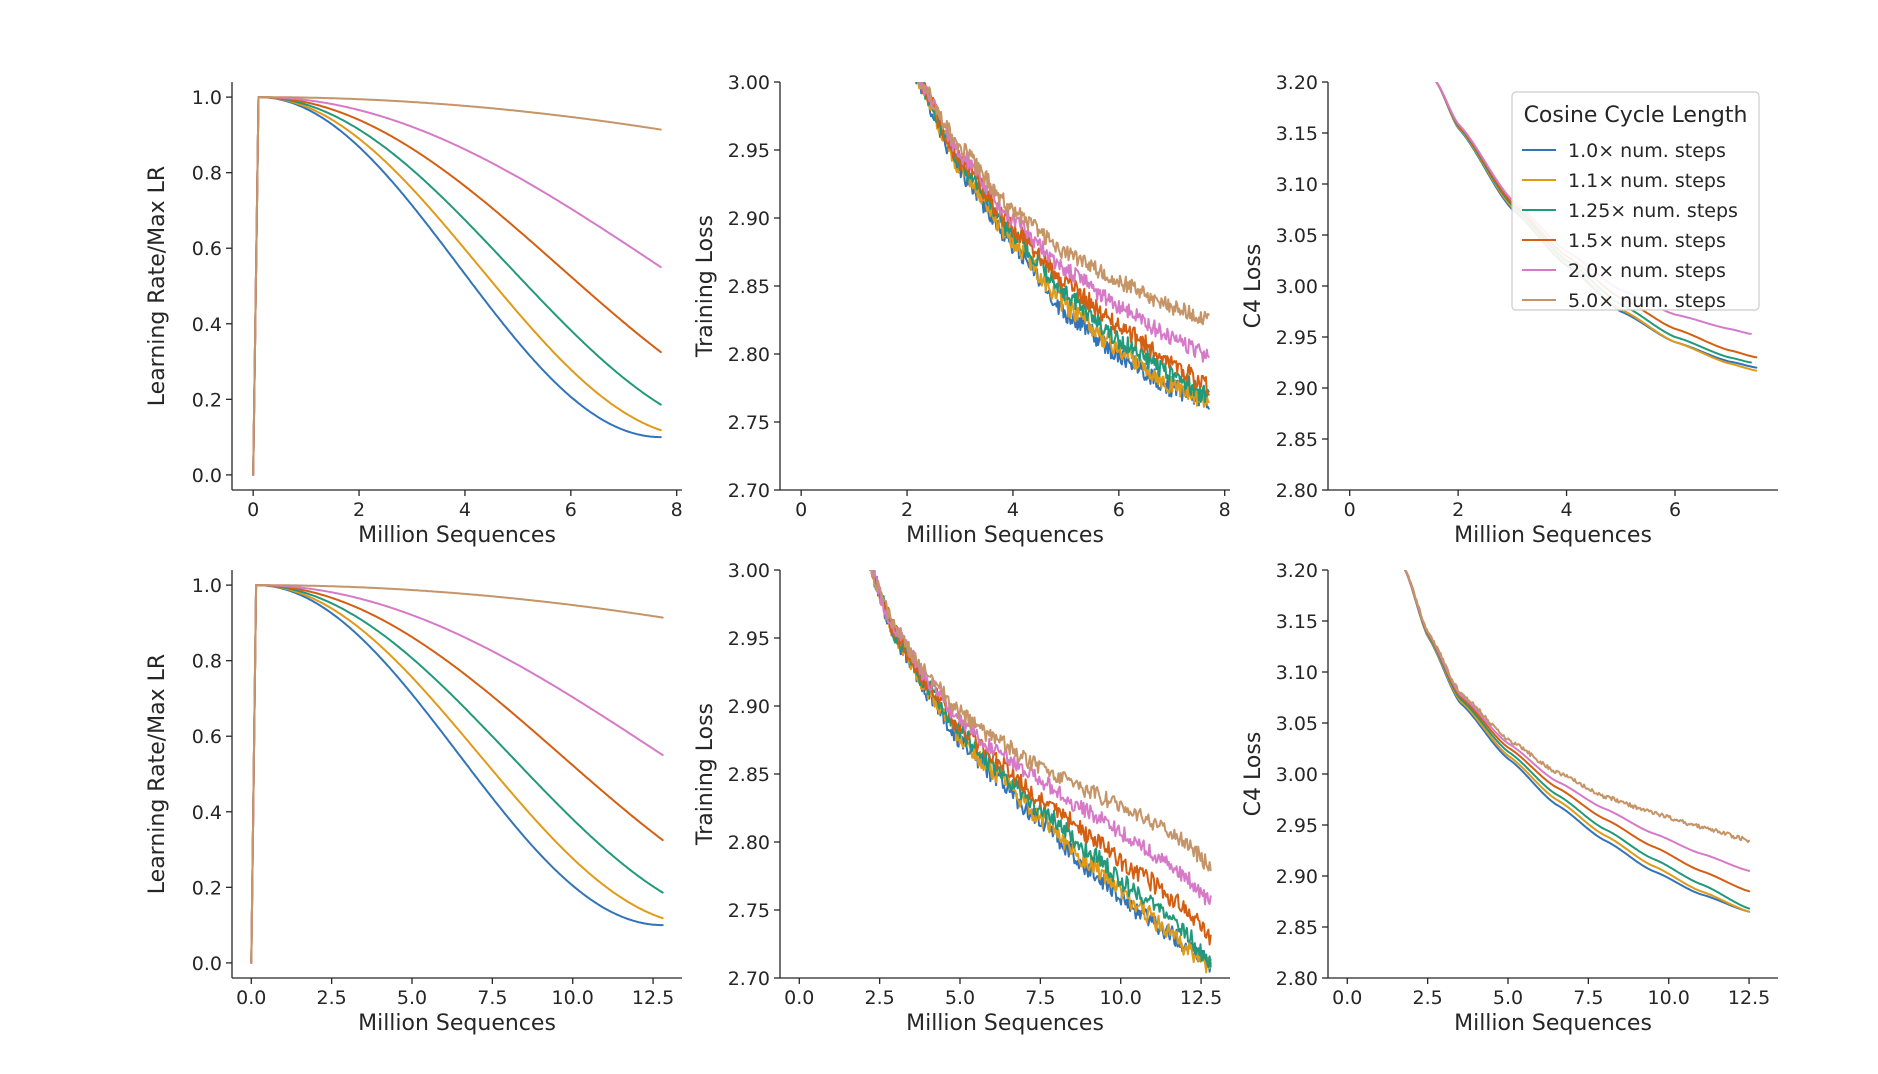  I want to click on legend-frame, so click(1635, 201).